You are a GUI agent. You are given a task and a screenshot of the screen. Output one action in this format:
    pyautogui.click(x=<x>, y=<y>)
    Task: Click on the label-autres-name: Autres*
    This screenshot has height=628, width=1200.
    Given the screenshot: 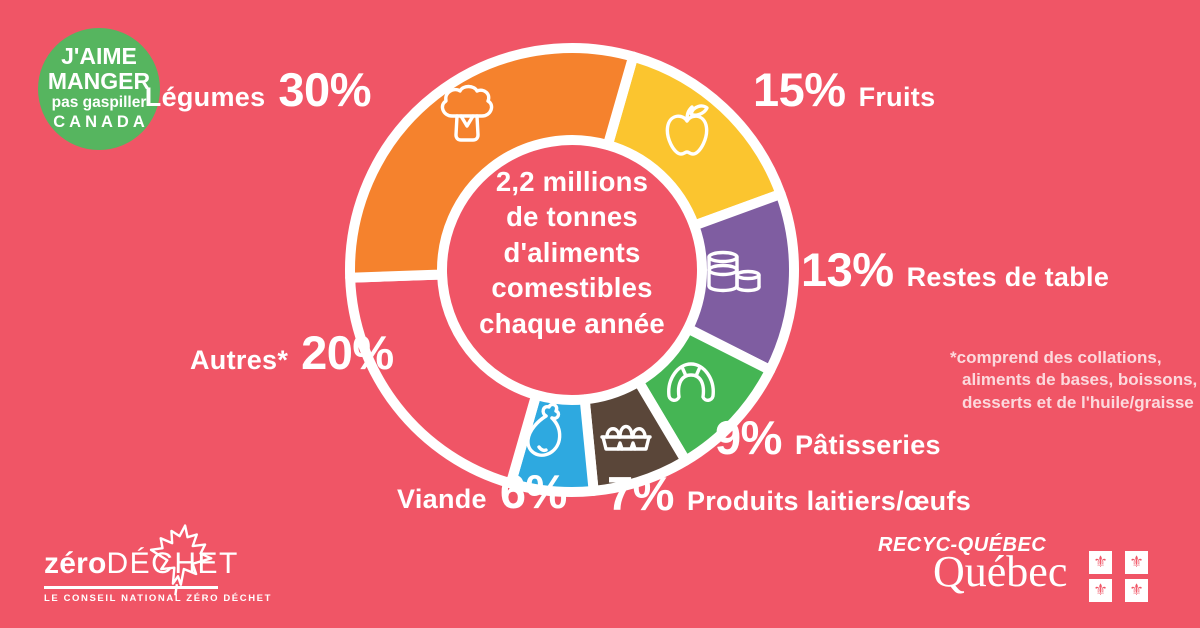 What is the action you would take?
    pyautogui.click(x=239, y=360)
    